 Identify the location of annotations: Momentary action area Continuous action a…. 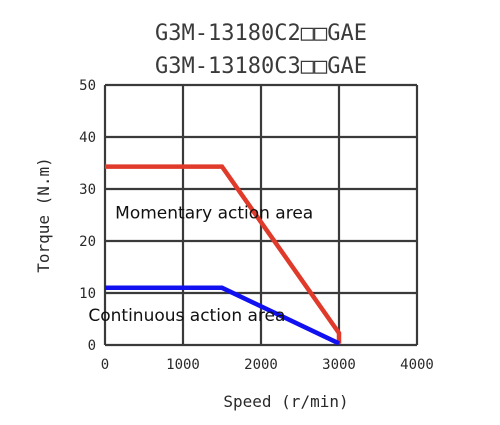
(200, 265).